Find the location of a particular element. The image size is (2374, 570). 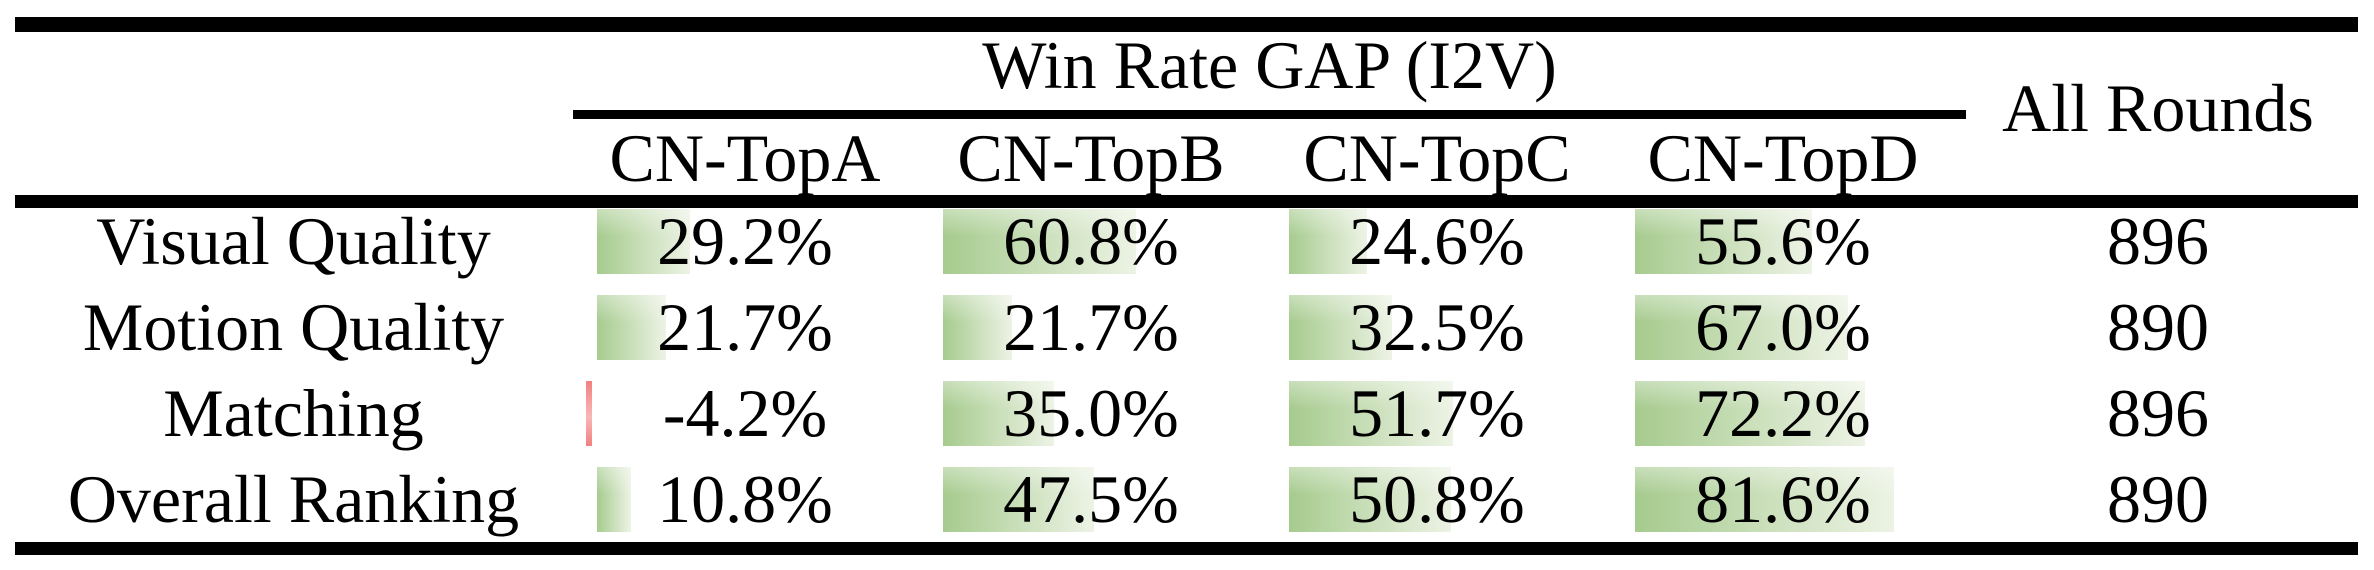

all-rounds-header: All Rounds is located at coordinates (2158, 108).